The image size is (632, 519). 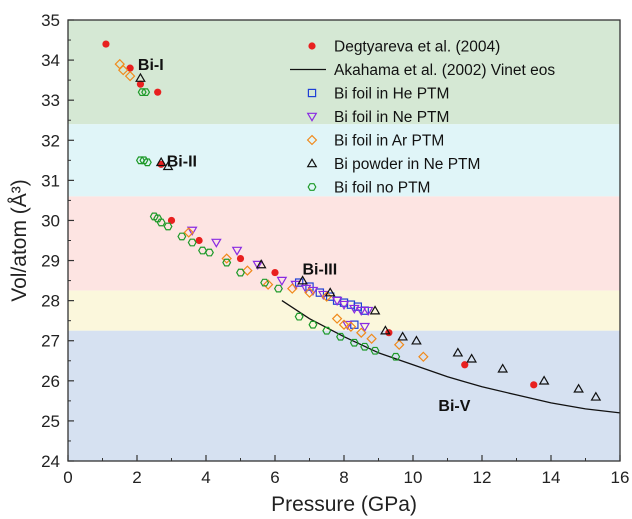 What do you see at coordinates (320, 270) in the screenshot?
I see `phase-label: Bi-III` at bounding box center [320, 270].